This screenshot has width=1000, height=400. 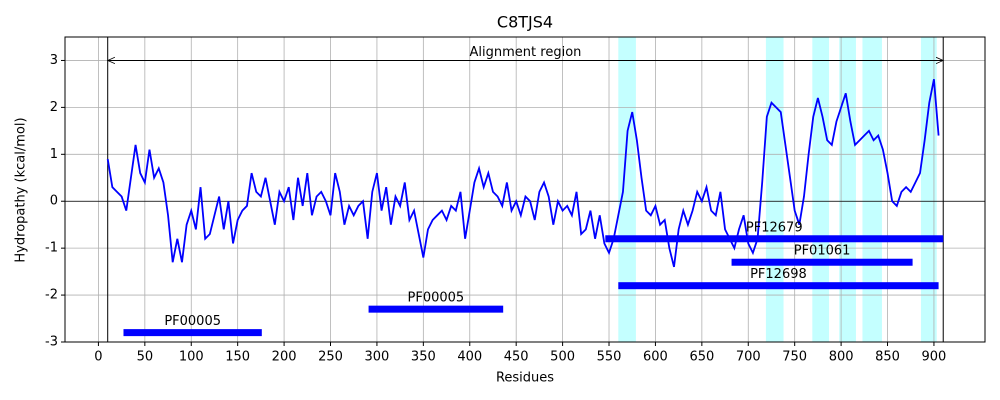 I want to click on x-tick-label: 300, so click(x=377, y=357).